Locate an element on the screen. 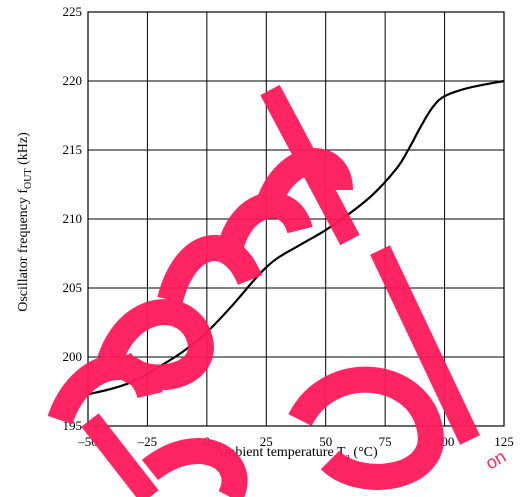  watermark-small-text: on is located at coordinates (495, 459).